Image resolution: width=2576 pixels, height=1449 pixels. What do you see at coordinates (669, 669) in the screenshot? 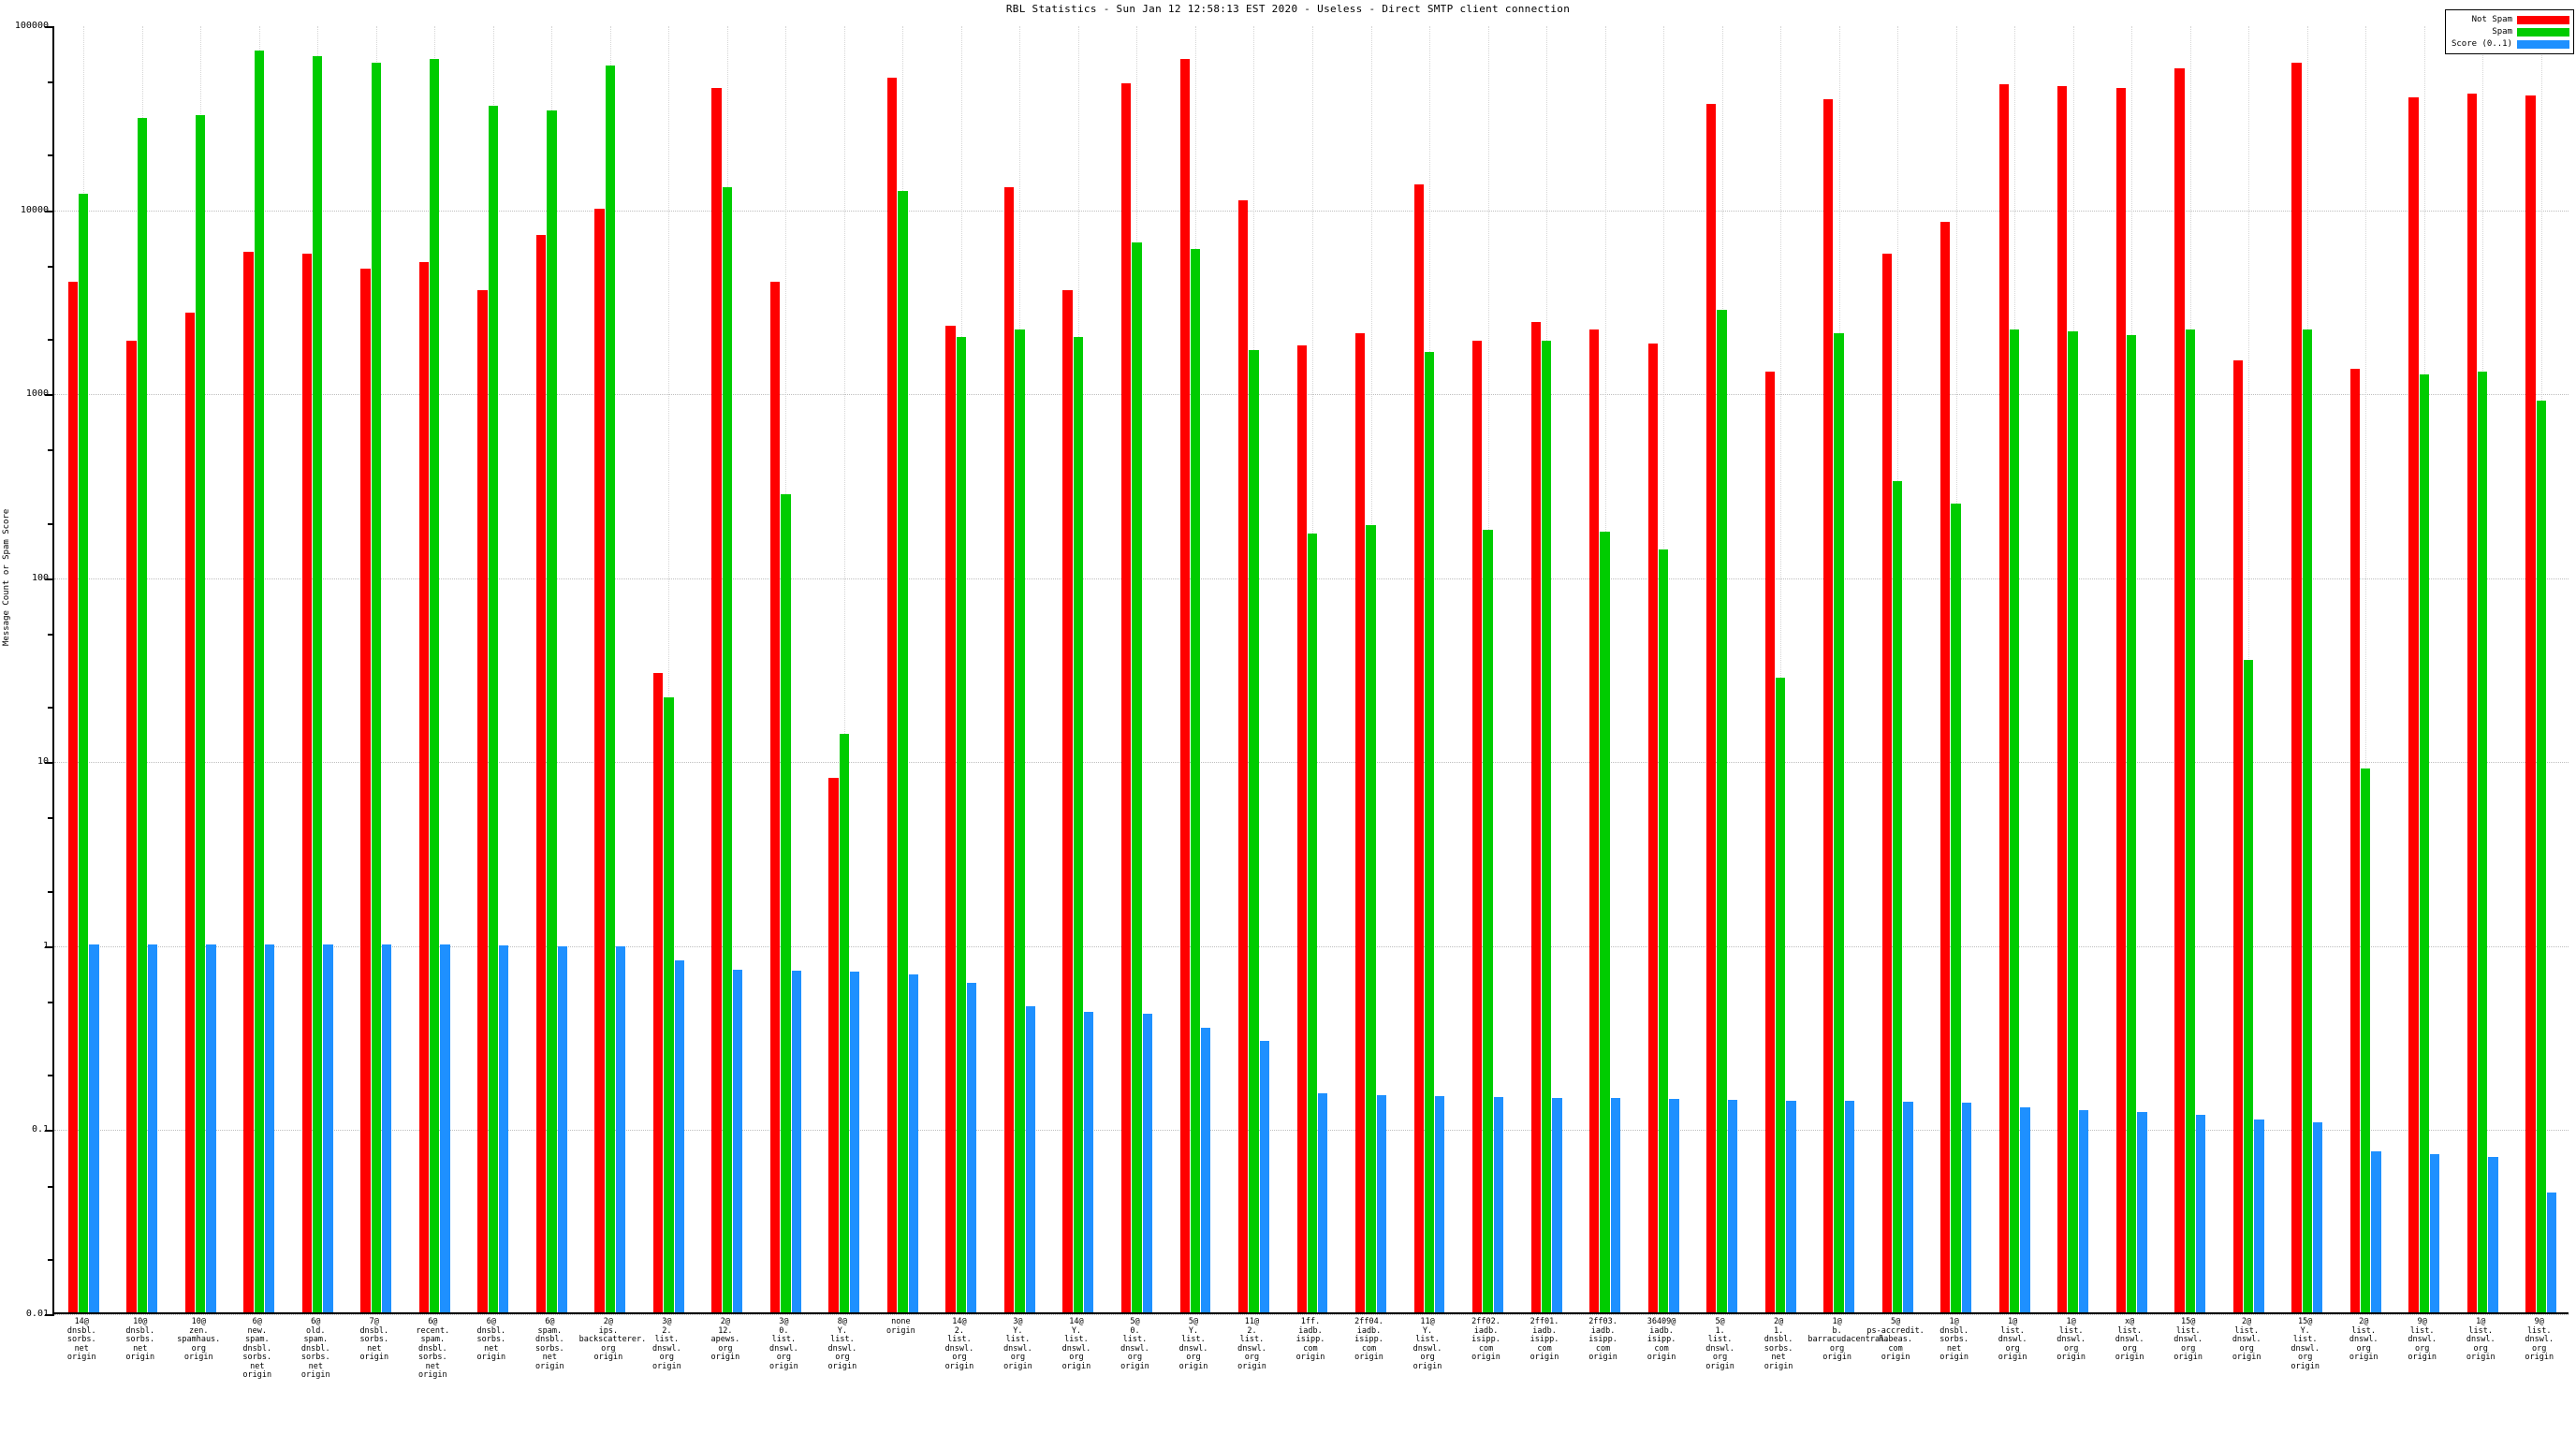
I see `x-grid-line` at bounding box center [669, 669].